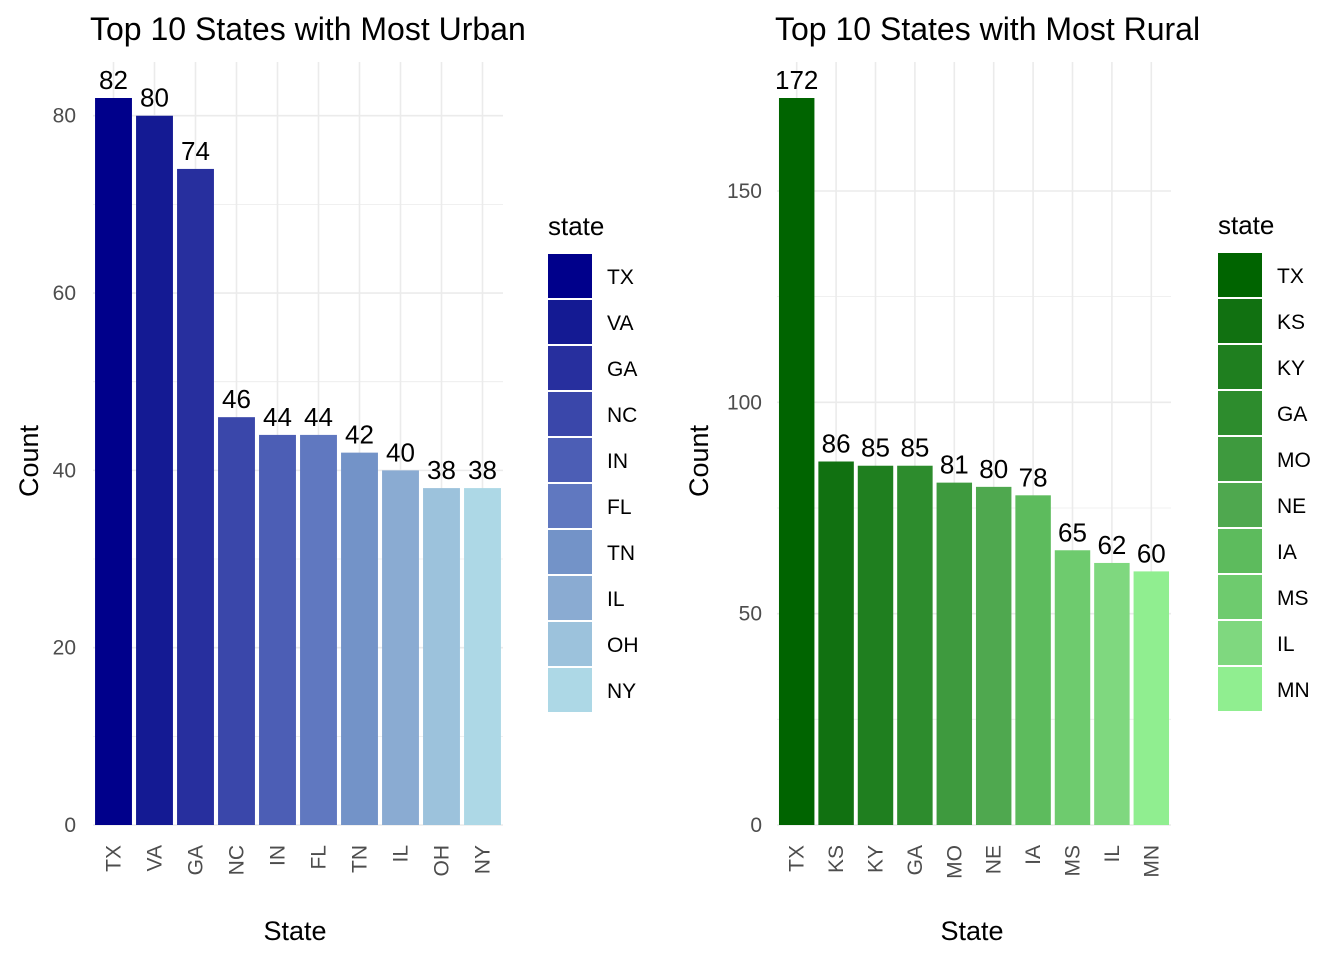 This screenshot has height=960, width=1344. Describe the element at coordinates (195, 151) in the screenshot. I see `bar-value-label: 74` at that location.